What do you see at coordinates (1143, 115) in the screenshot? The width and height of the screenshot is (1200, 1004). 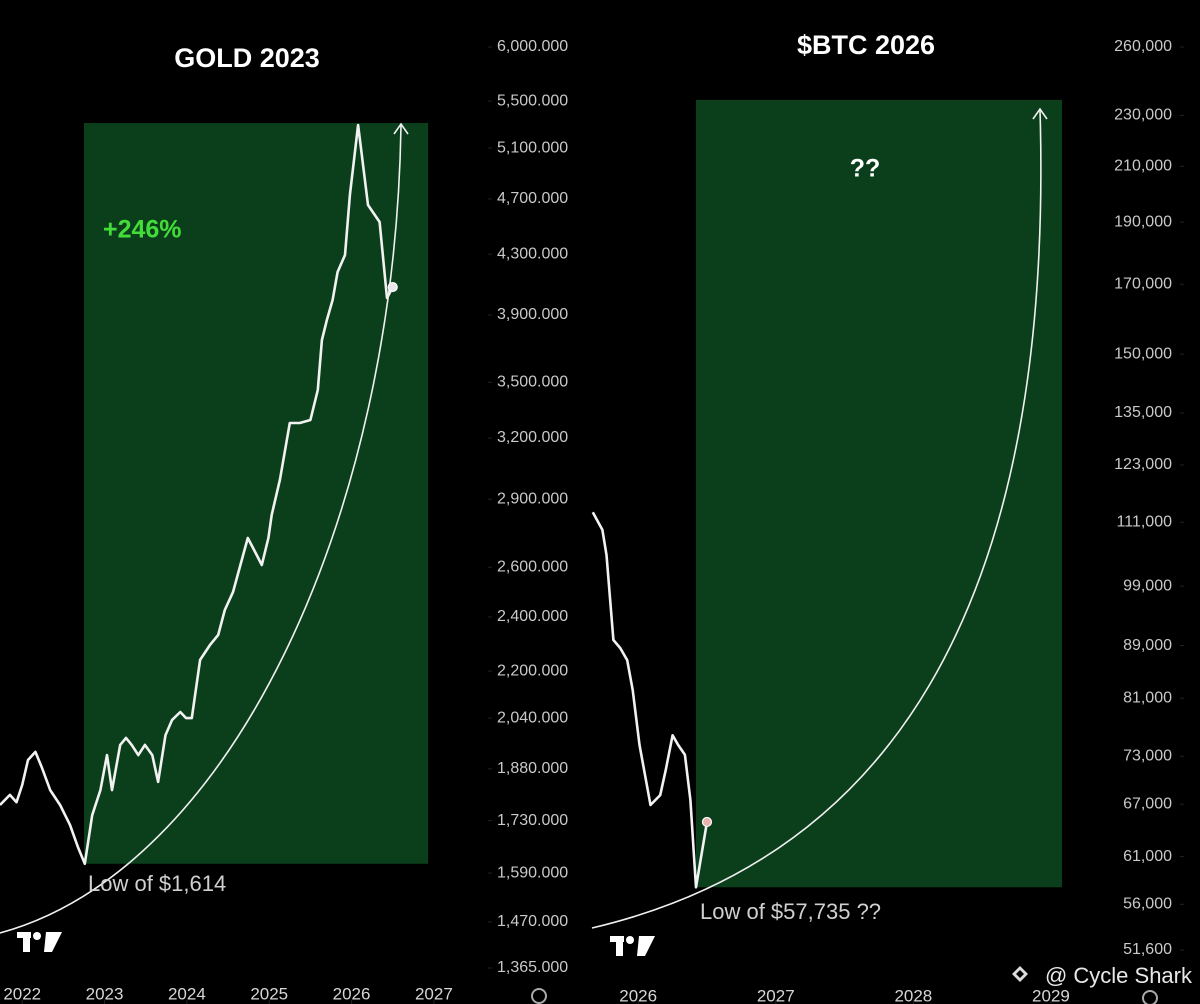 I see `y-tick-label: 230,000` at bounding box center [1143, 115].